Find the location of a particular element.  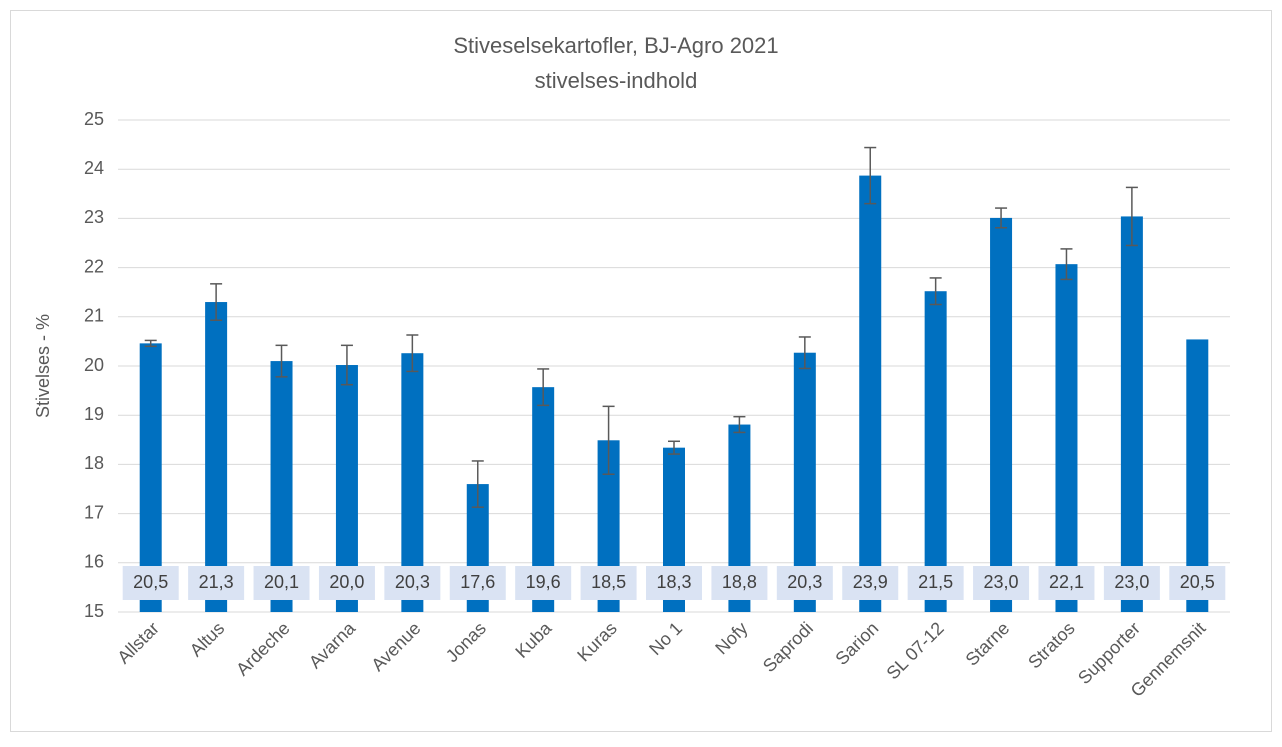

data-label: 20,1 is located at coordinates (281, 582).